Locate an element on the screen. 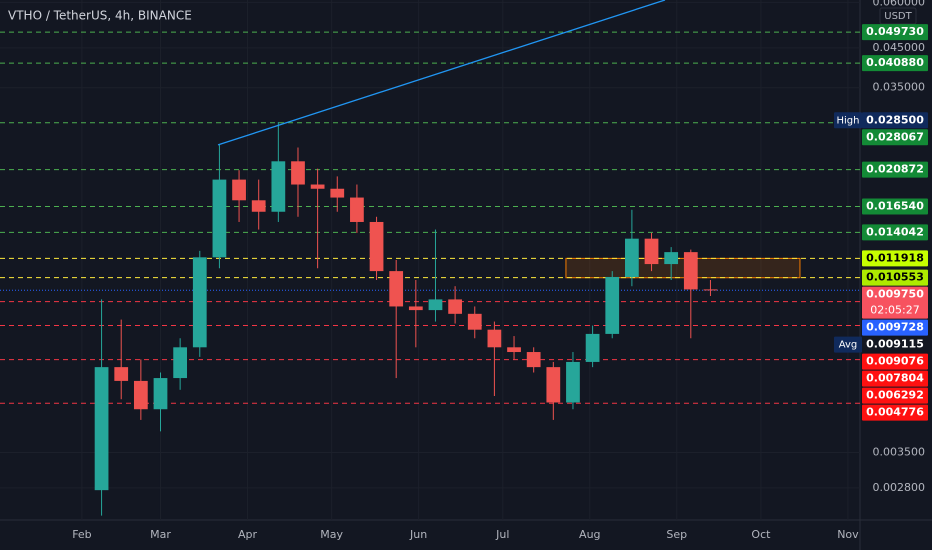 This screenshot has width=932, height=550. x-tick-label: May is located at coordinates (331, 534).